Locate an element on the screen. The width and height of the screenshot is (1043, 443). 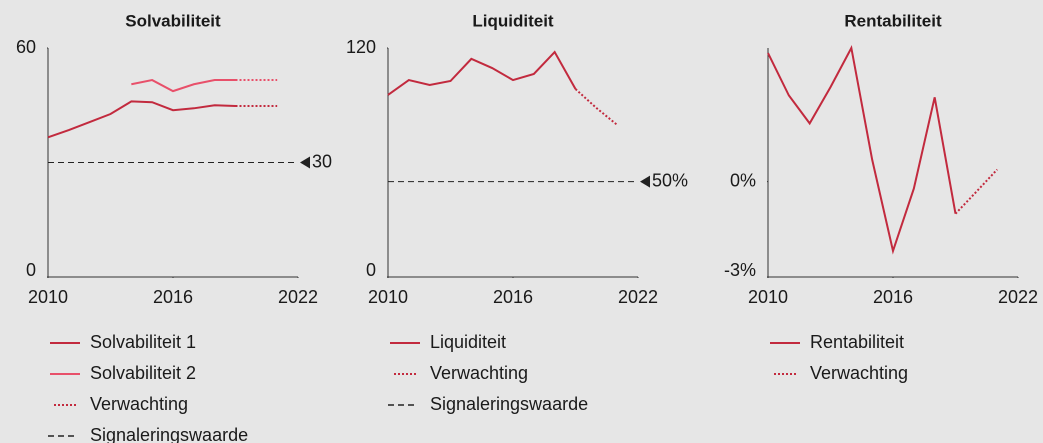
chart-title: Solvabiliteit is located at coordinates (173, 20).